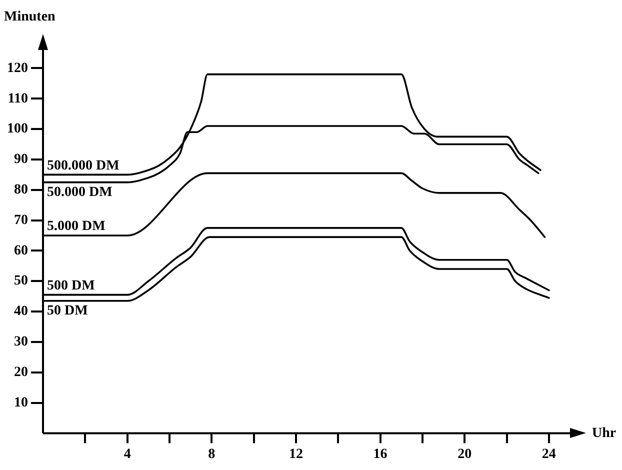  I want to click on series-label: 500.000 DM, so click(83, 166).